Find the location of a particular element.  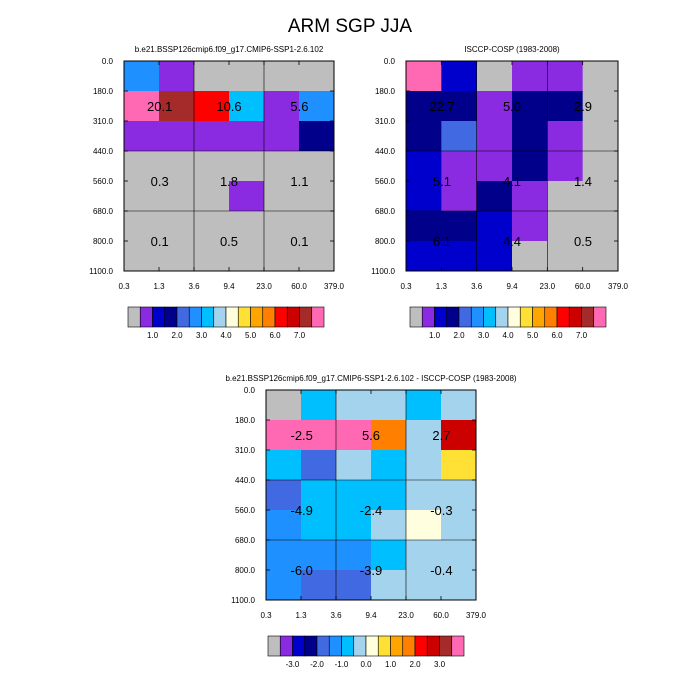

colorbar-label: 4.0 is located at coordinates (226, 335).